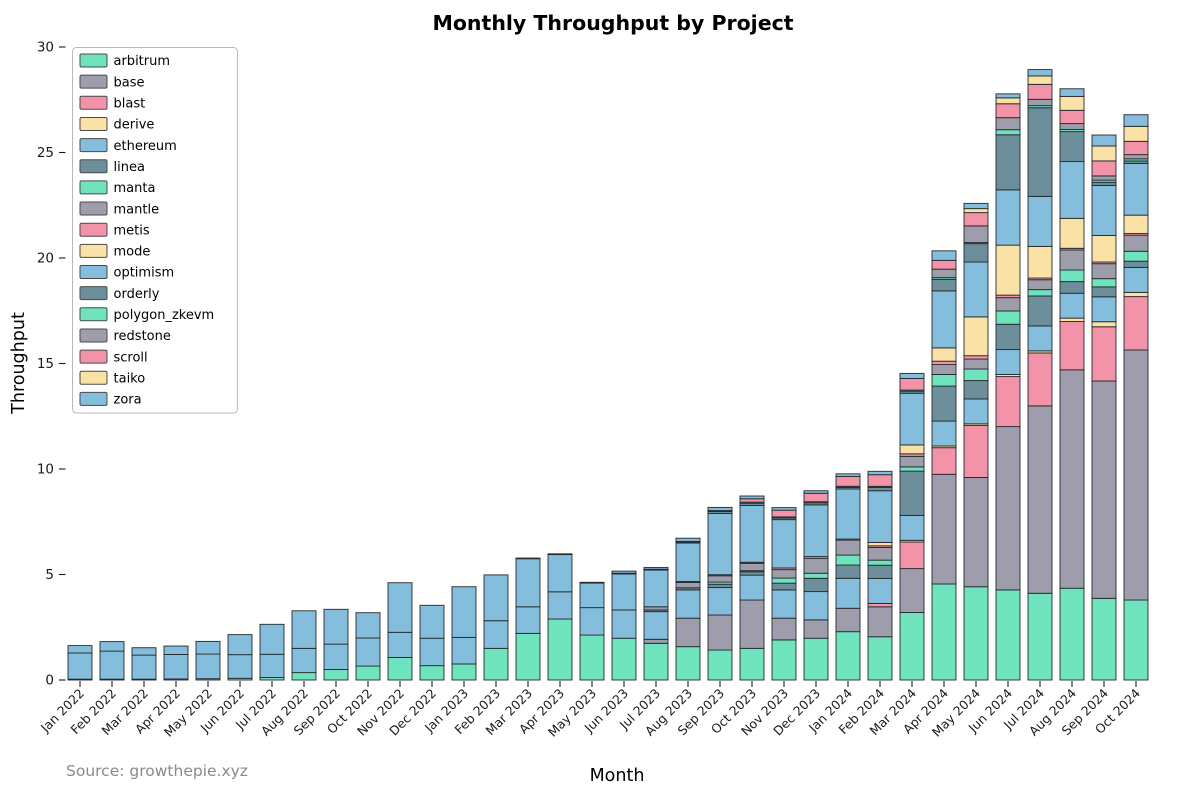 The width and height of the screenshot is (1200, 800). Describe the element at coordinates (128, 400) in the screenshot. I see `legend-label-zora: zora` at that location.